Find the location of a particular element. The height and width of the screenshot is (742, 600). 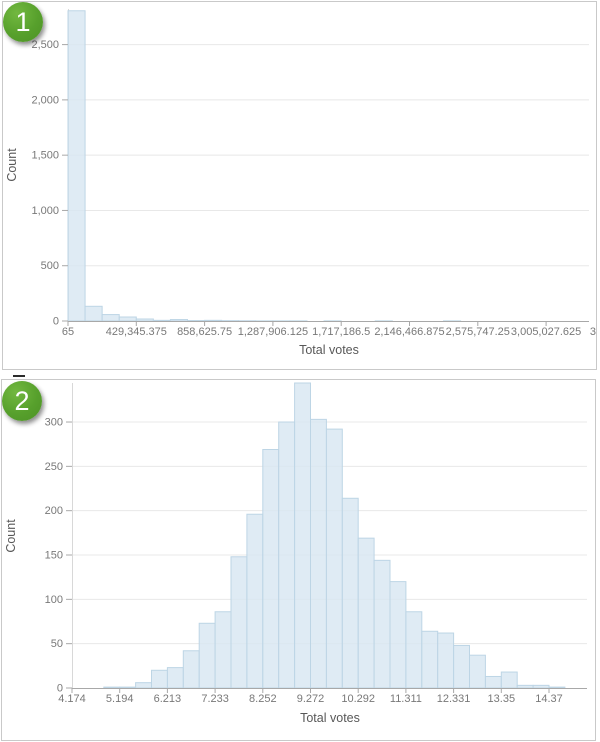

step-badge-1-number: 1 is located at coordinates (23, 21).